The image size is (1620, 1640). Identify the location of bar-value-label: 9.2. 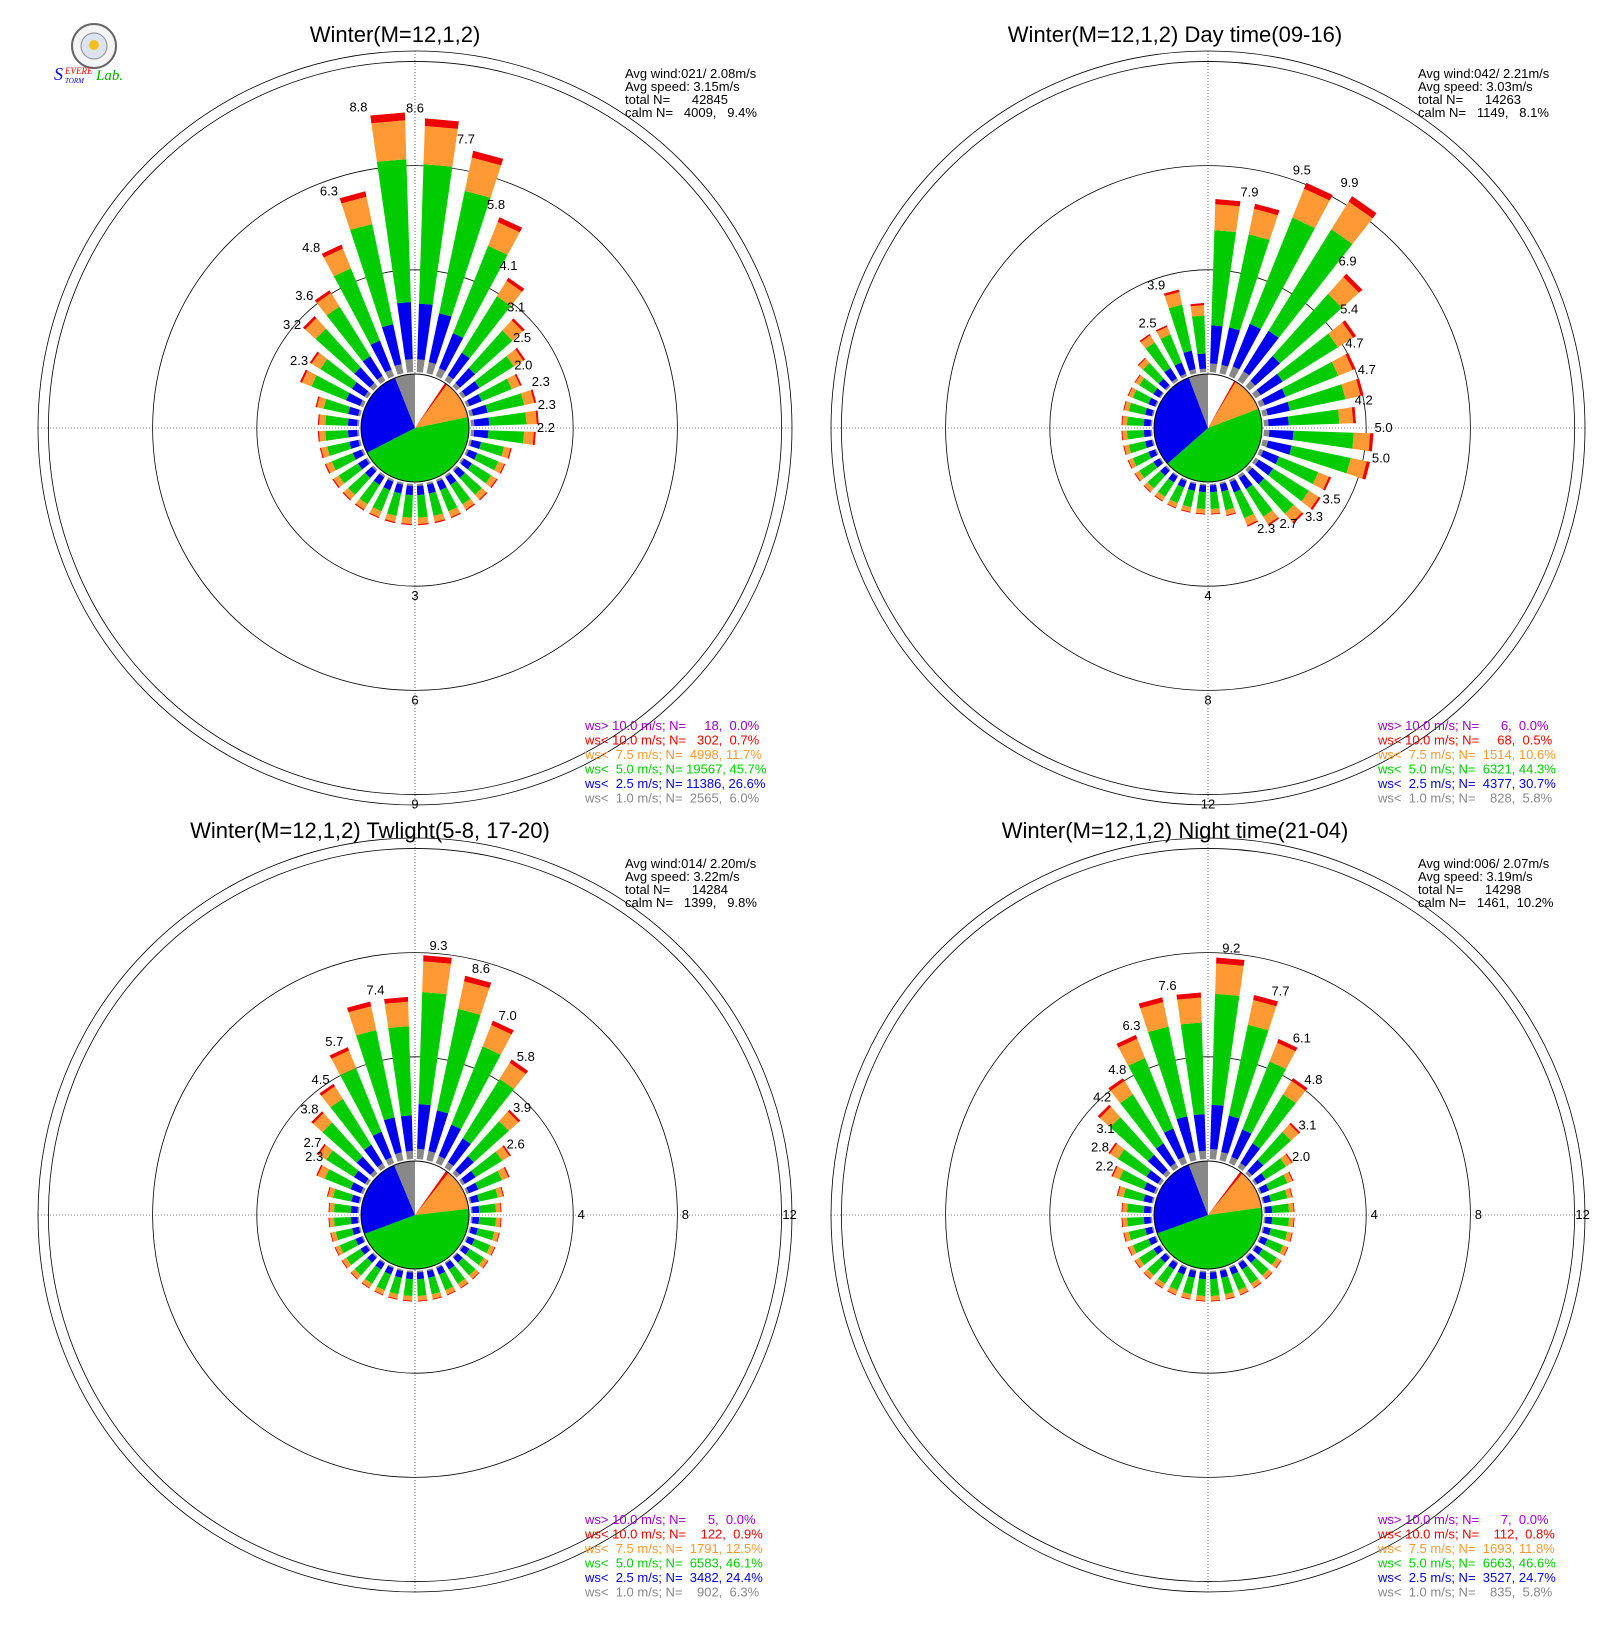
(1231, 947).